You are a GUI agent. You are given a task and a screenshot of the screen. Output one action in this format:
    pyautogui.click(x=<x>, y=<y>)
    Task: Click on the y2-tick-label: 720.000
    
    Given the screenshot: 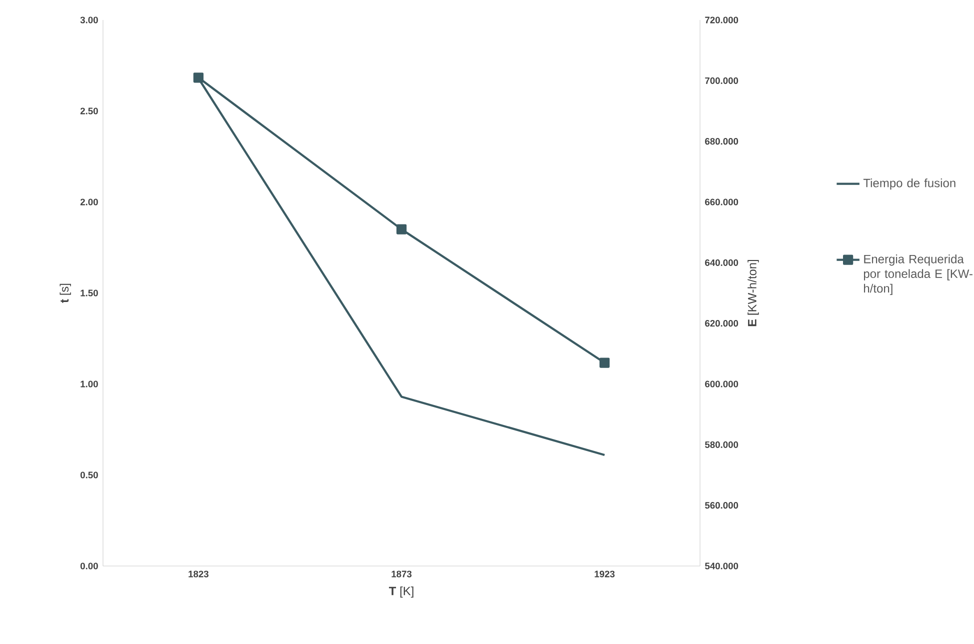 What is the action you would take?
    pyautogui.click(x=721, y=20)
    